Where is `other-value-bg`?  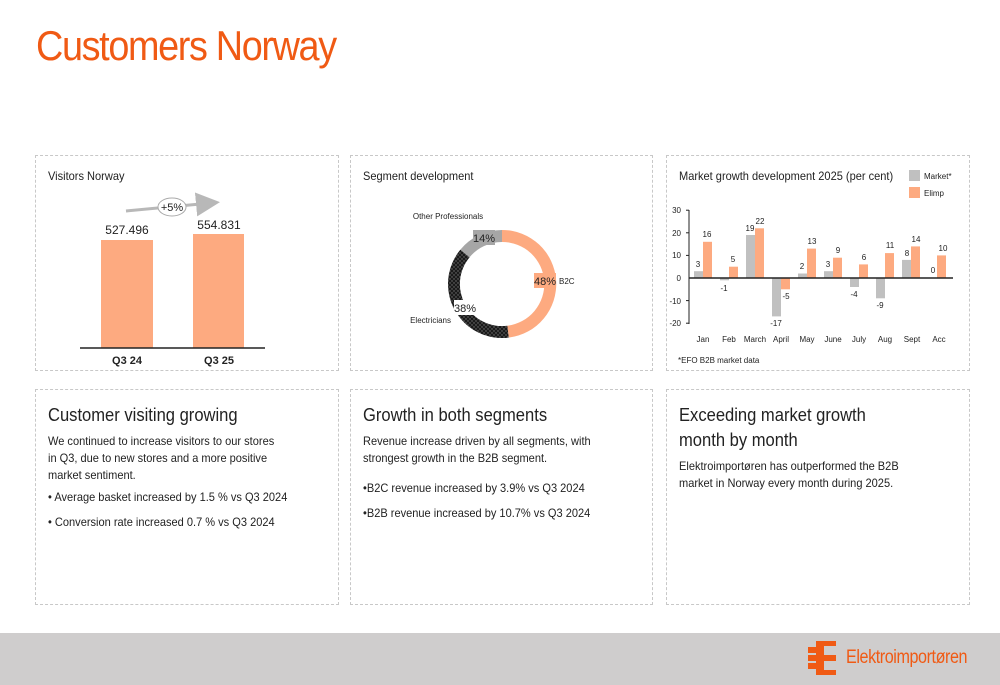
other-value-bg is located at coordinates (484, 237).